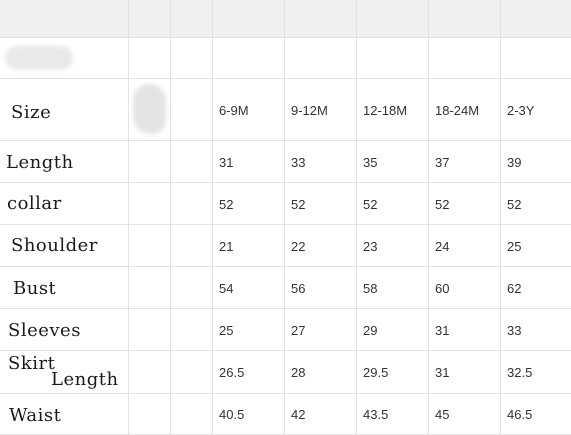  Describe the element at coordinates (520, 372) in the screenshot. I see `table-cell: 32.5` at that location.